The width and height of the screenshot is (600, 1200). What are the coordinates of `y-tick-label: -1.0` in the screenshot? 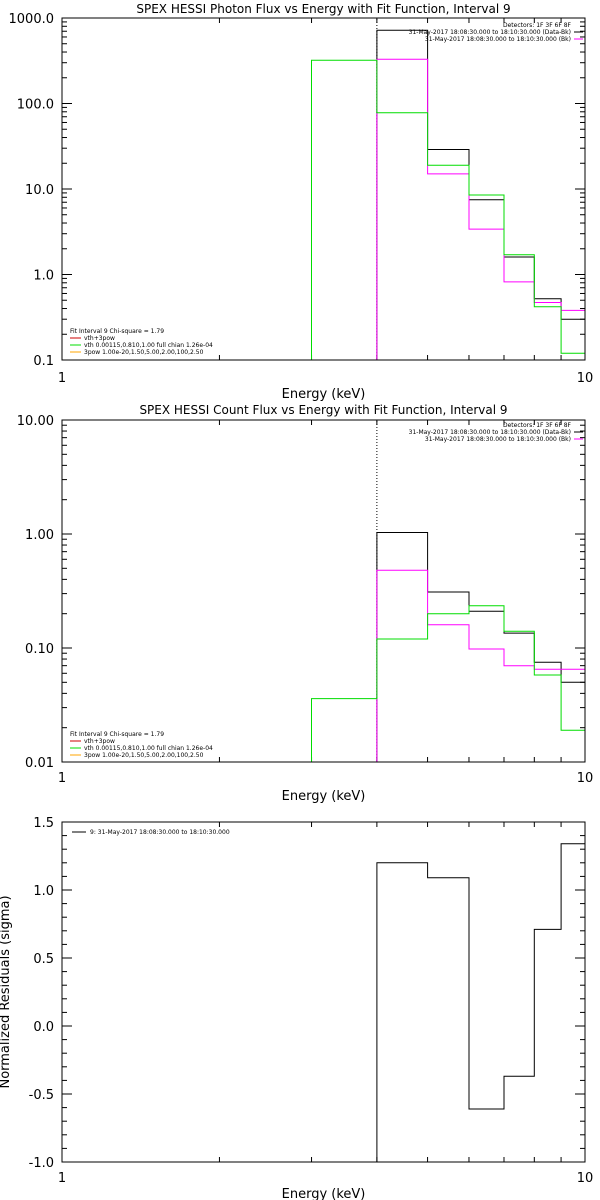 It's located at (41, 1163).